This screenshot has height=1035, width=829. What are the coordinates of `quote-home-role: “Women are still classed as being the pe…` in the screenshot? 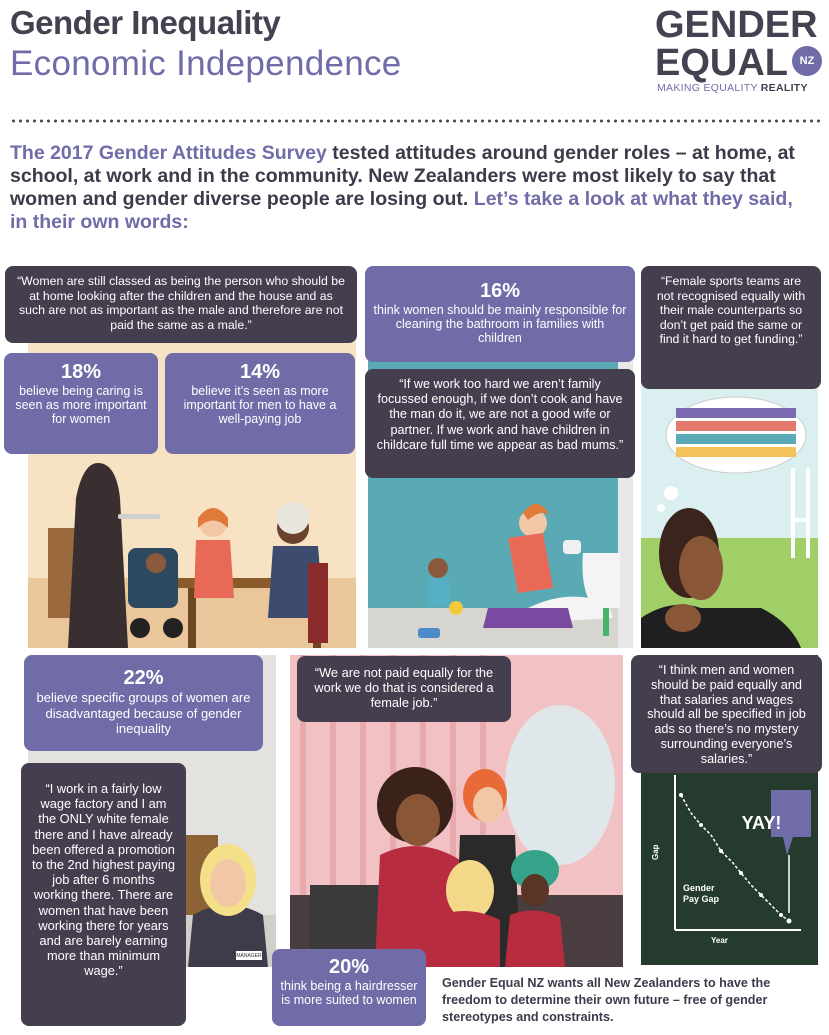 It's located at (181, 304).